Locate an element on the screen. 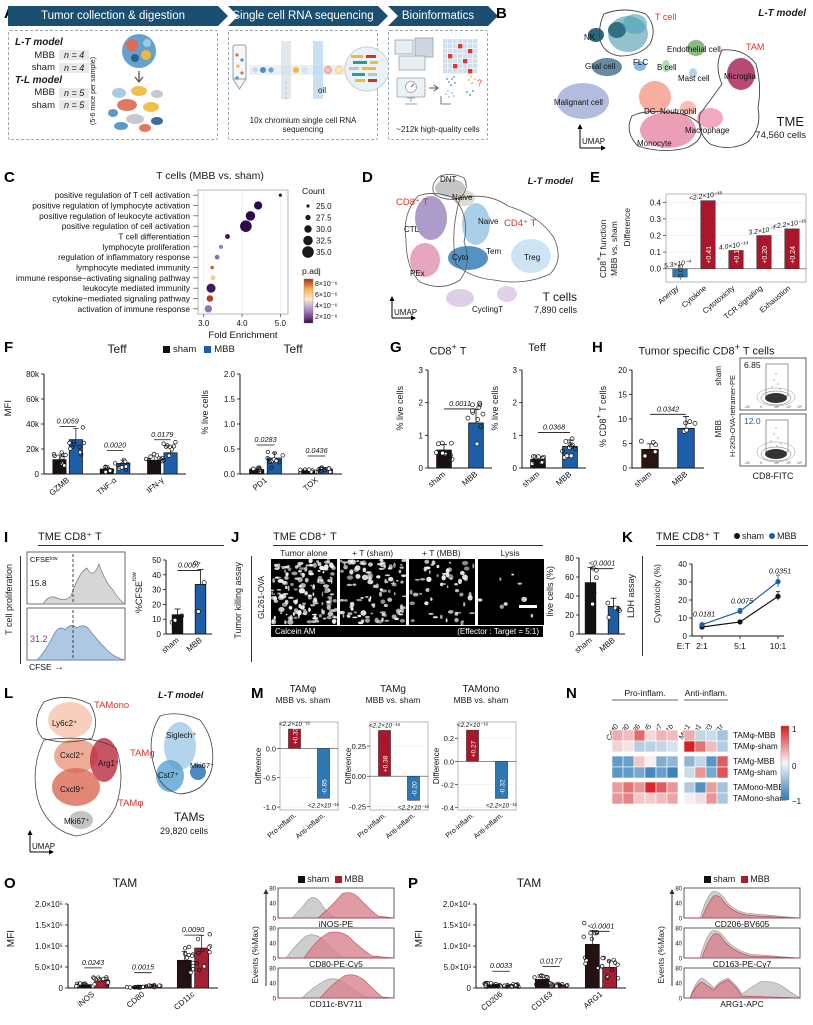 The image size is (813, 1025). svg-text: 30.0 is located at coordinates (324, 229).